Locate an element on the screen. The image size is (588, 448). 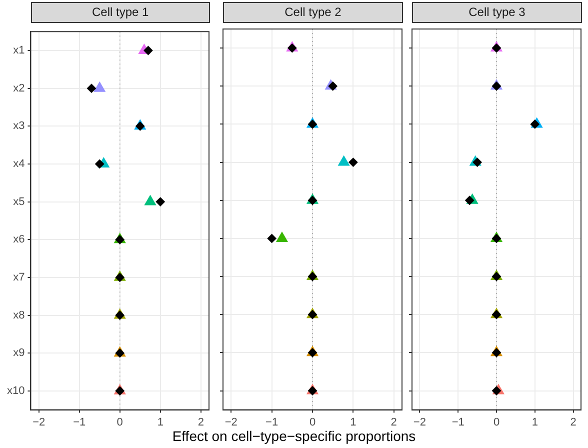
y-tick-label: x2 is located at coordinates (19, 88).